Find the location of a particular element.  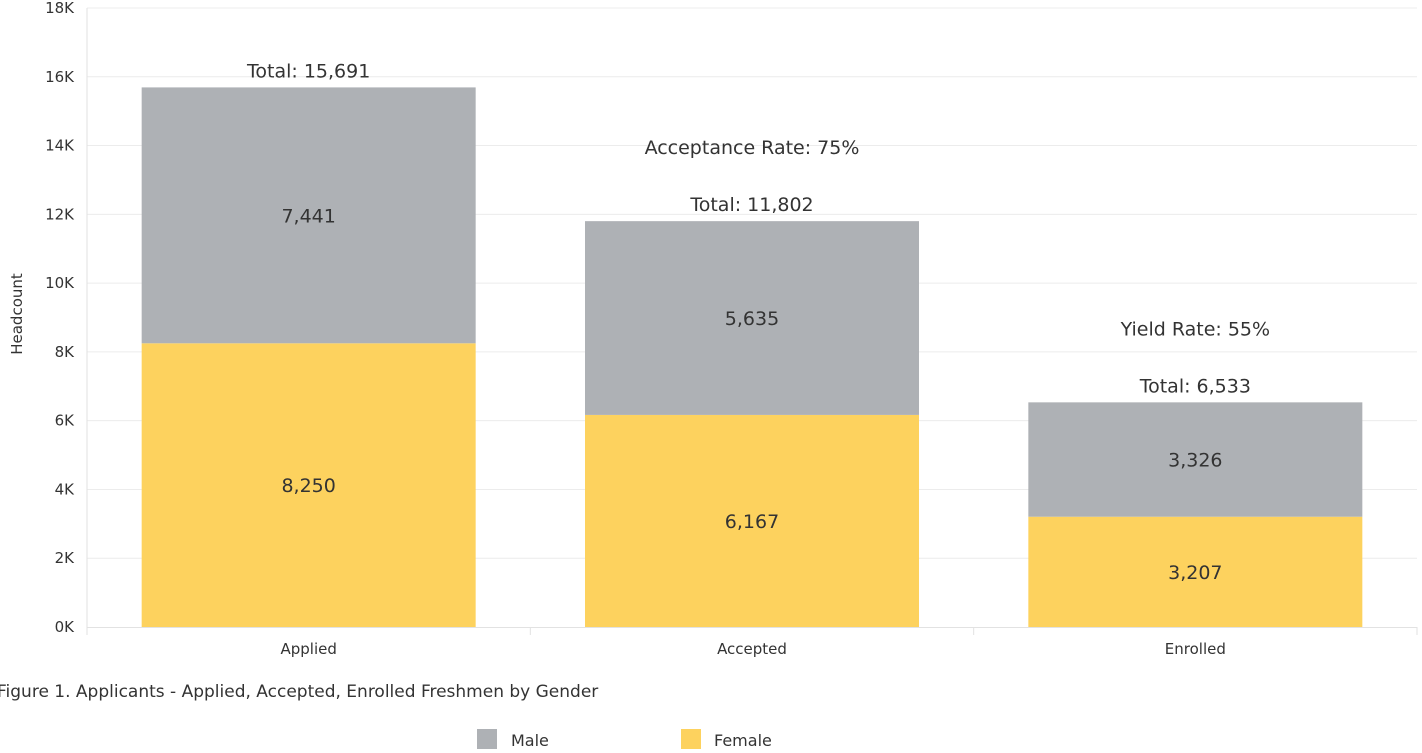

y-tick-label: 16K is located at coordinates (60, 77).